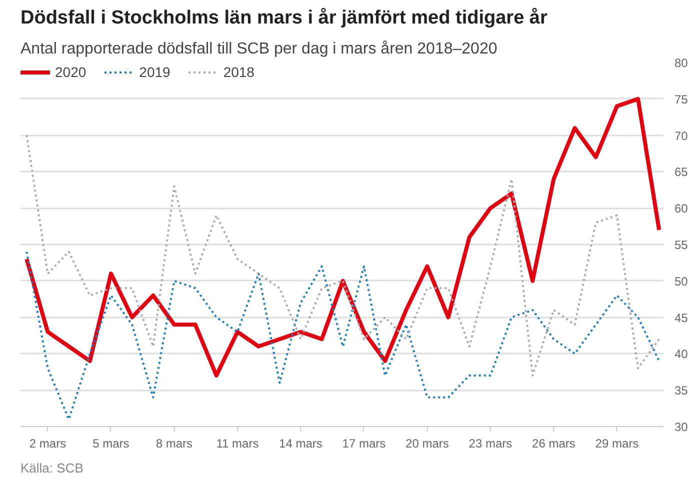 This screenshot has height=485, width=700. What do you see at coordinates (554, 443) in the screenshot?
I see `x-tick-label: 26 mars` at bounding box center [554, 443].